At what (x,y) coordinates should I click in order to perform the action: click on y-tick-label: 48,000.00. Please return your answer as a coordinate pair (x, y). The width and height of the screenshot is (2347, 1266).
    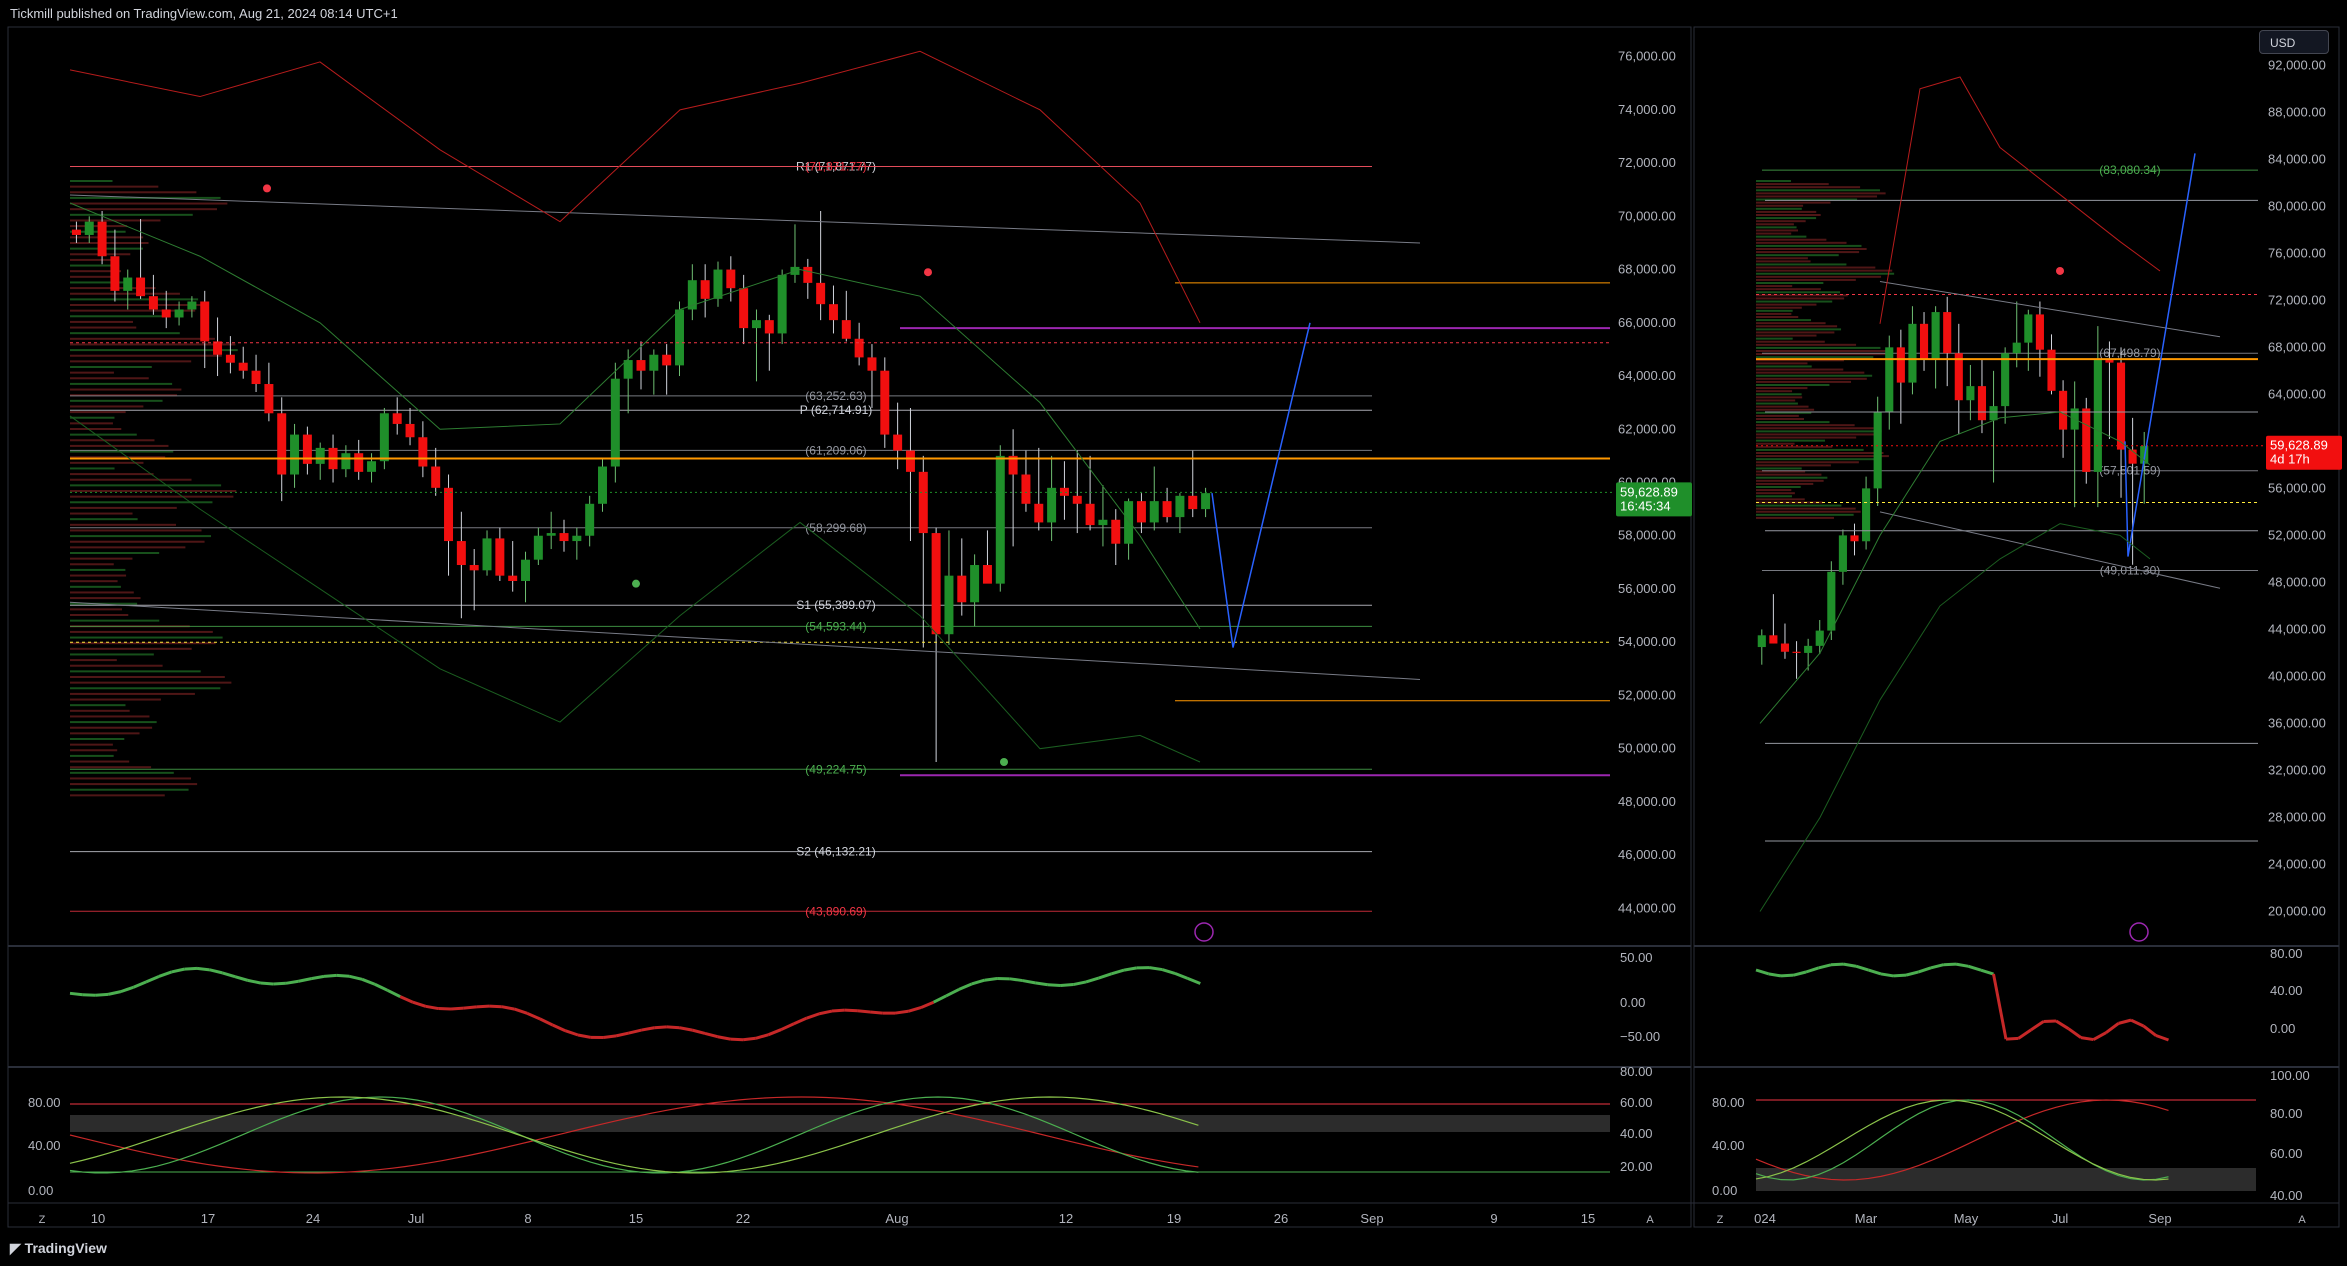
    Looking at the image, I should click on (2297, 581).